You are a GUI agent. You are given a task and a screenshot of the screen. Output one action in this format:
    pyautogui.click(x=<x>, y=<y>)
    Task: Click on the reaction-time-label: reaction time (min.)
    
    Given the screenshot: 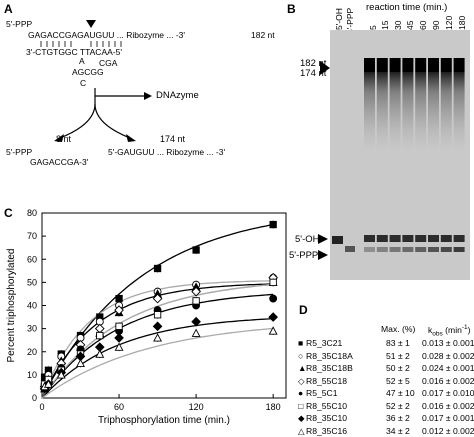 What is the action you would take?
    pyautogui.click(x=407, y=7)
    